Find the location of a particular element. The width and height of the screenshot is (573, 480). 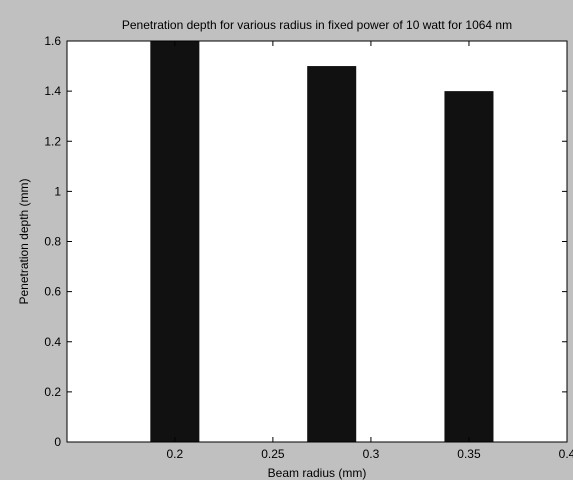

x-tick-label: 0.3 is located at coordinates (371, 454).